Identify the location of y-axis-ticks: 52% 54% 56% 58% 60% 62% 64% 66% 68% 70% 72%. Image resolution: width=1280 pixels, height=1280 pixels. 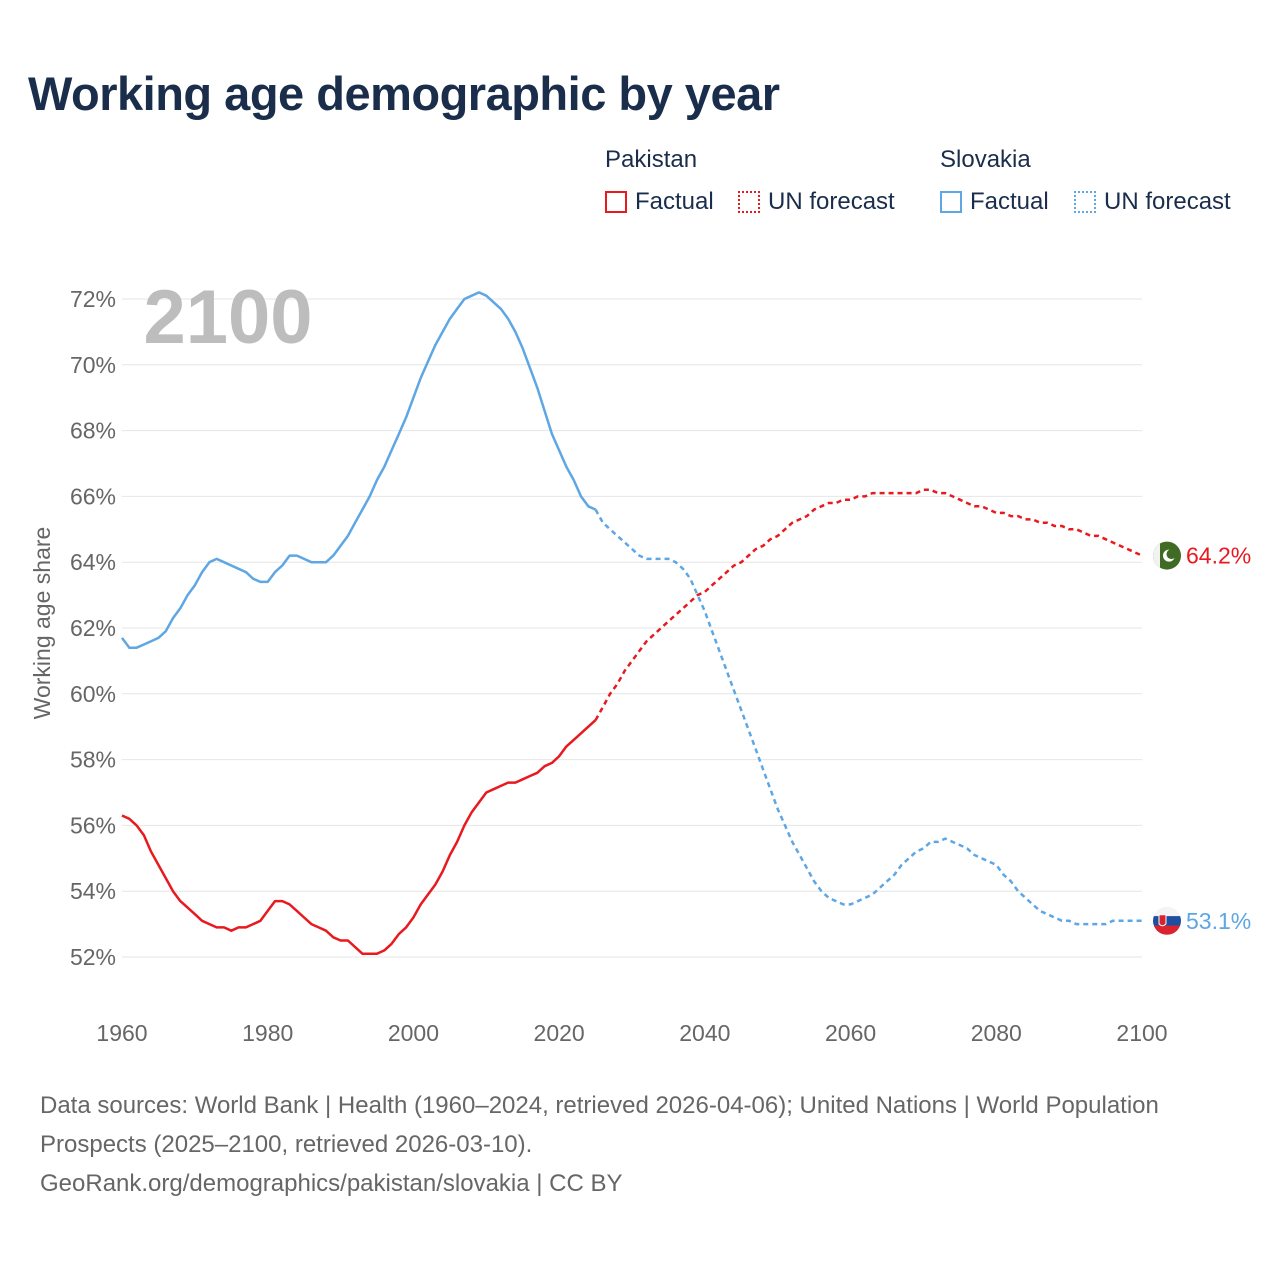
(93, 628).